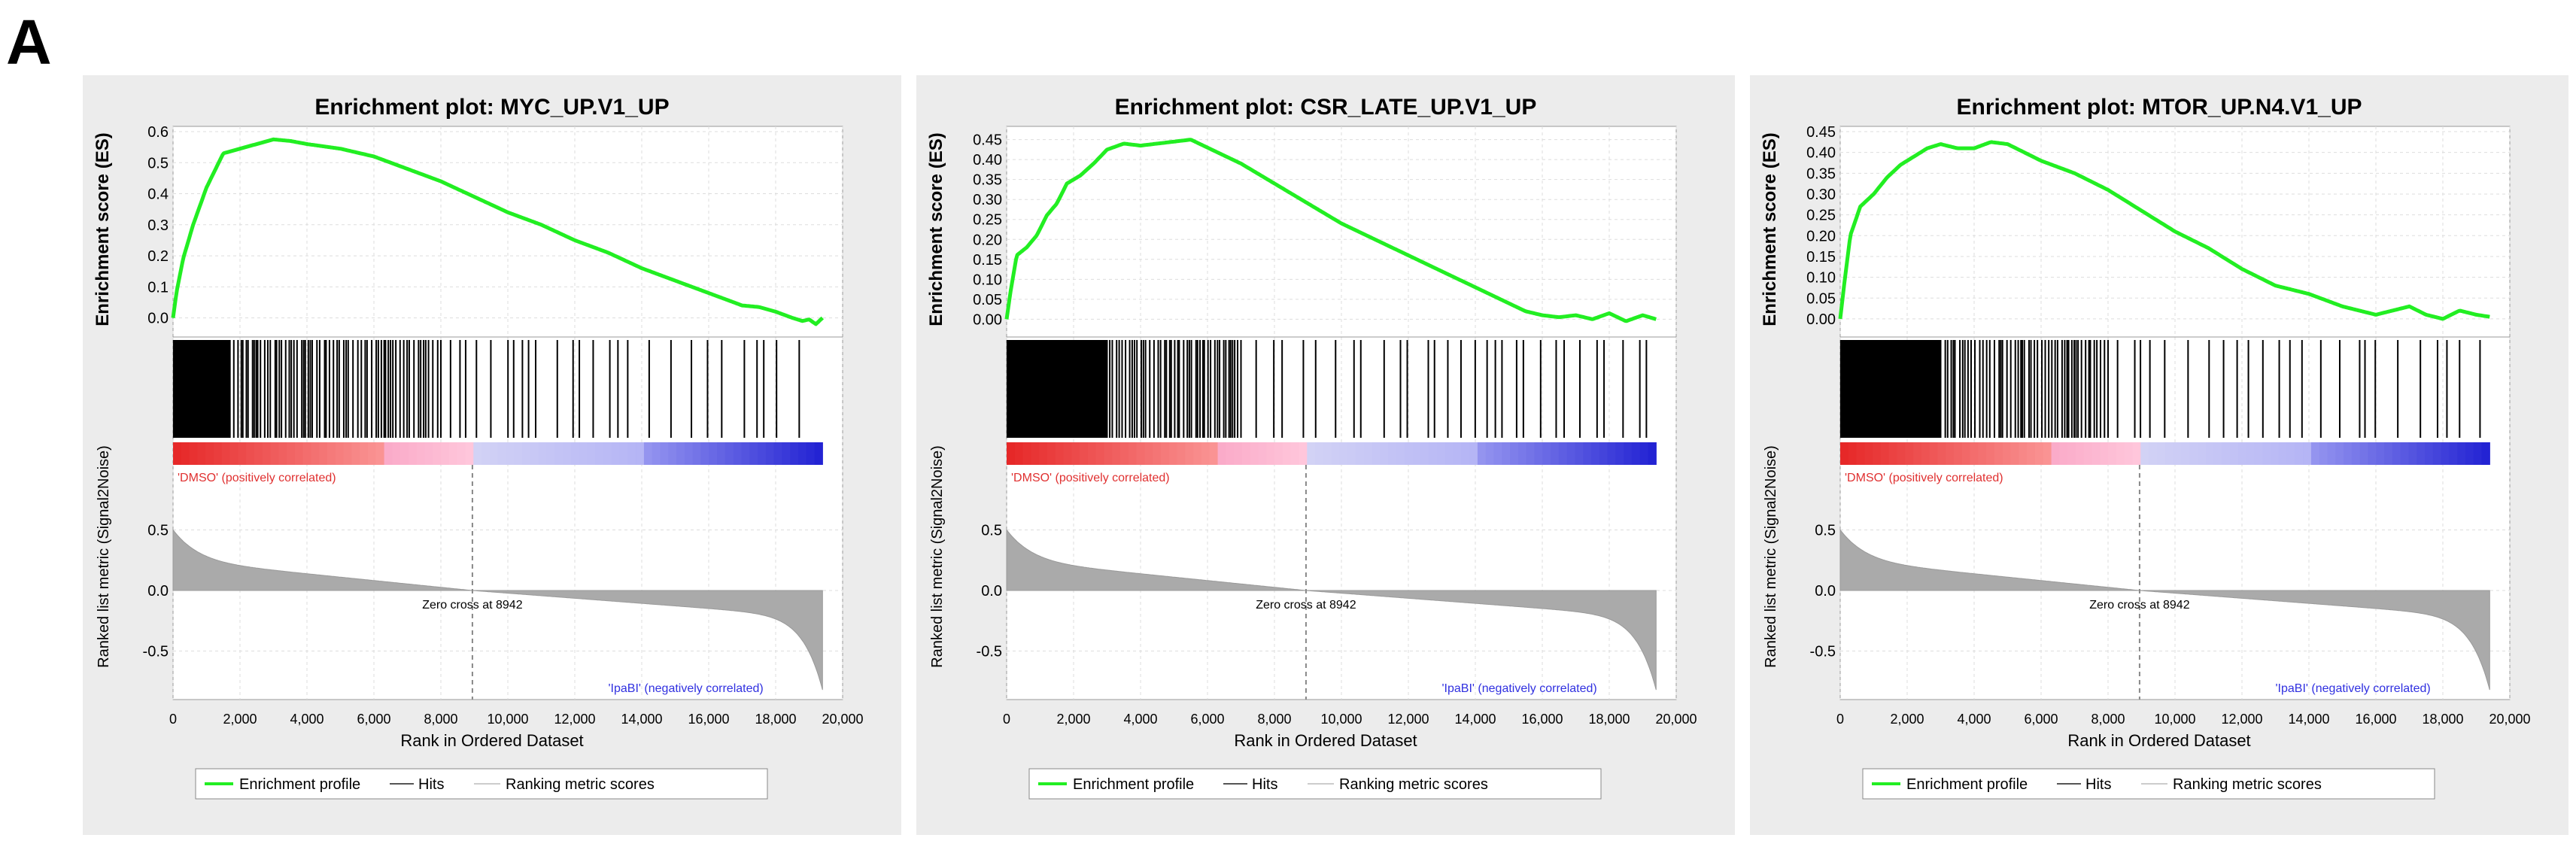 This screenshot has width=2576, height=853. Describe the element at coordinates (1408, 720) in the screenshot. I see `x-tick-label: 12,000` at that location.